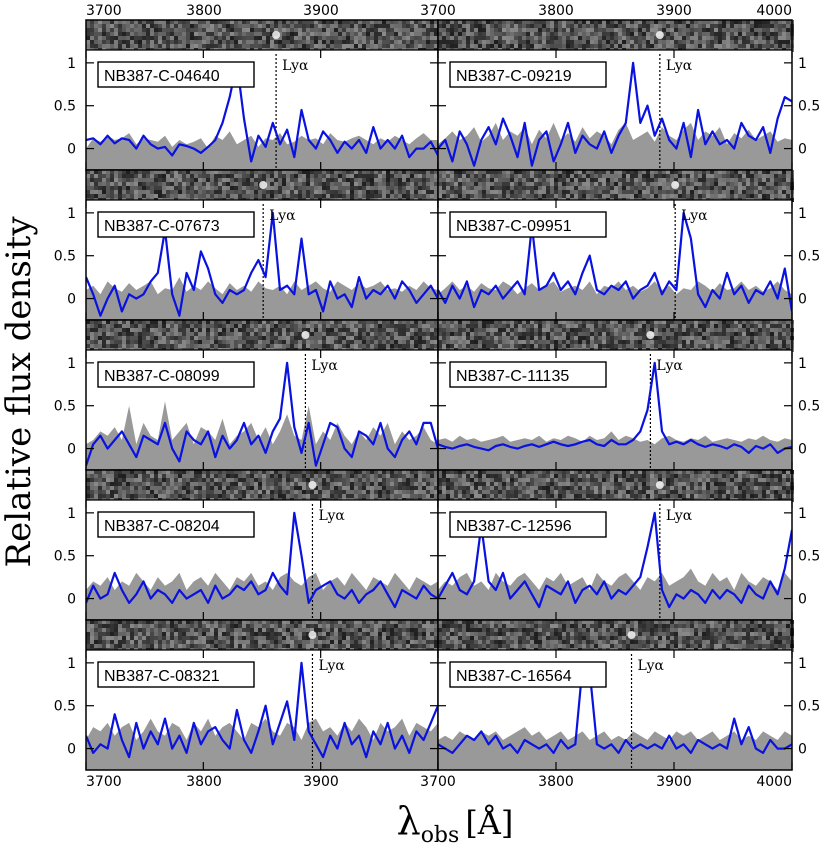 This screenshot has height=844, width=830. Describe the element at coordinates (802, 64) in the screenshot. I see `y-tick-label: 1` at that location.